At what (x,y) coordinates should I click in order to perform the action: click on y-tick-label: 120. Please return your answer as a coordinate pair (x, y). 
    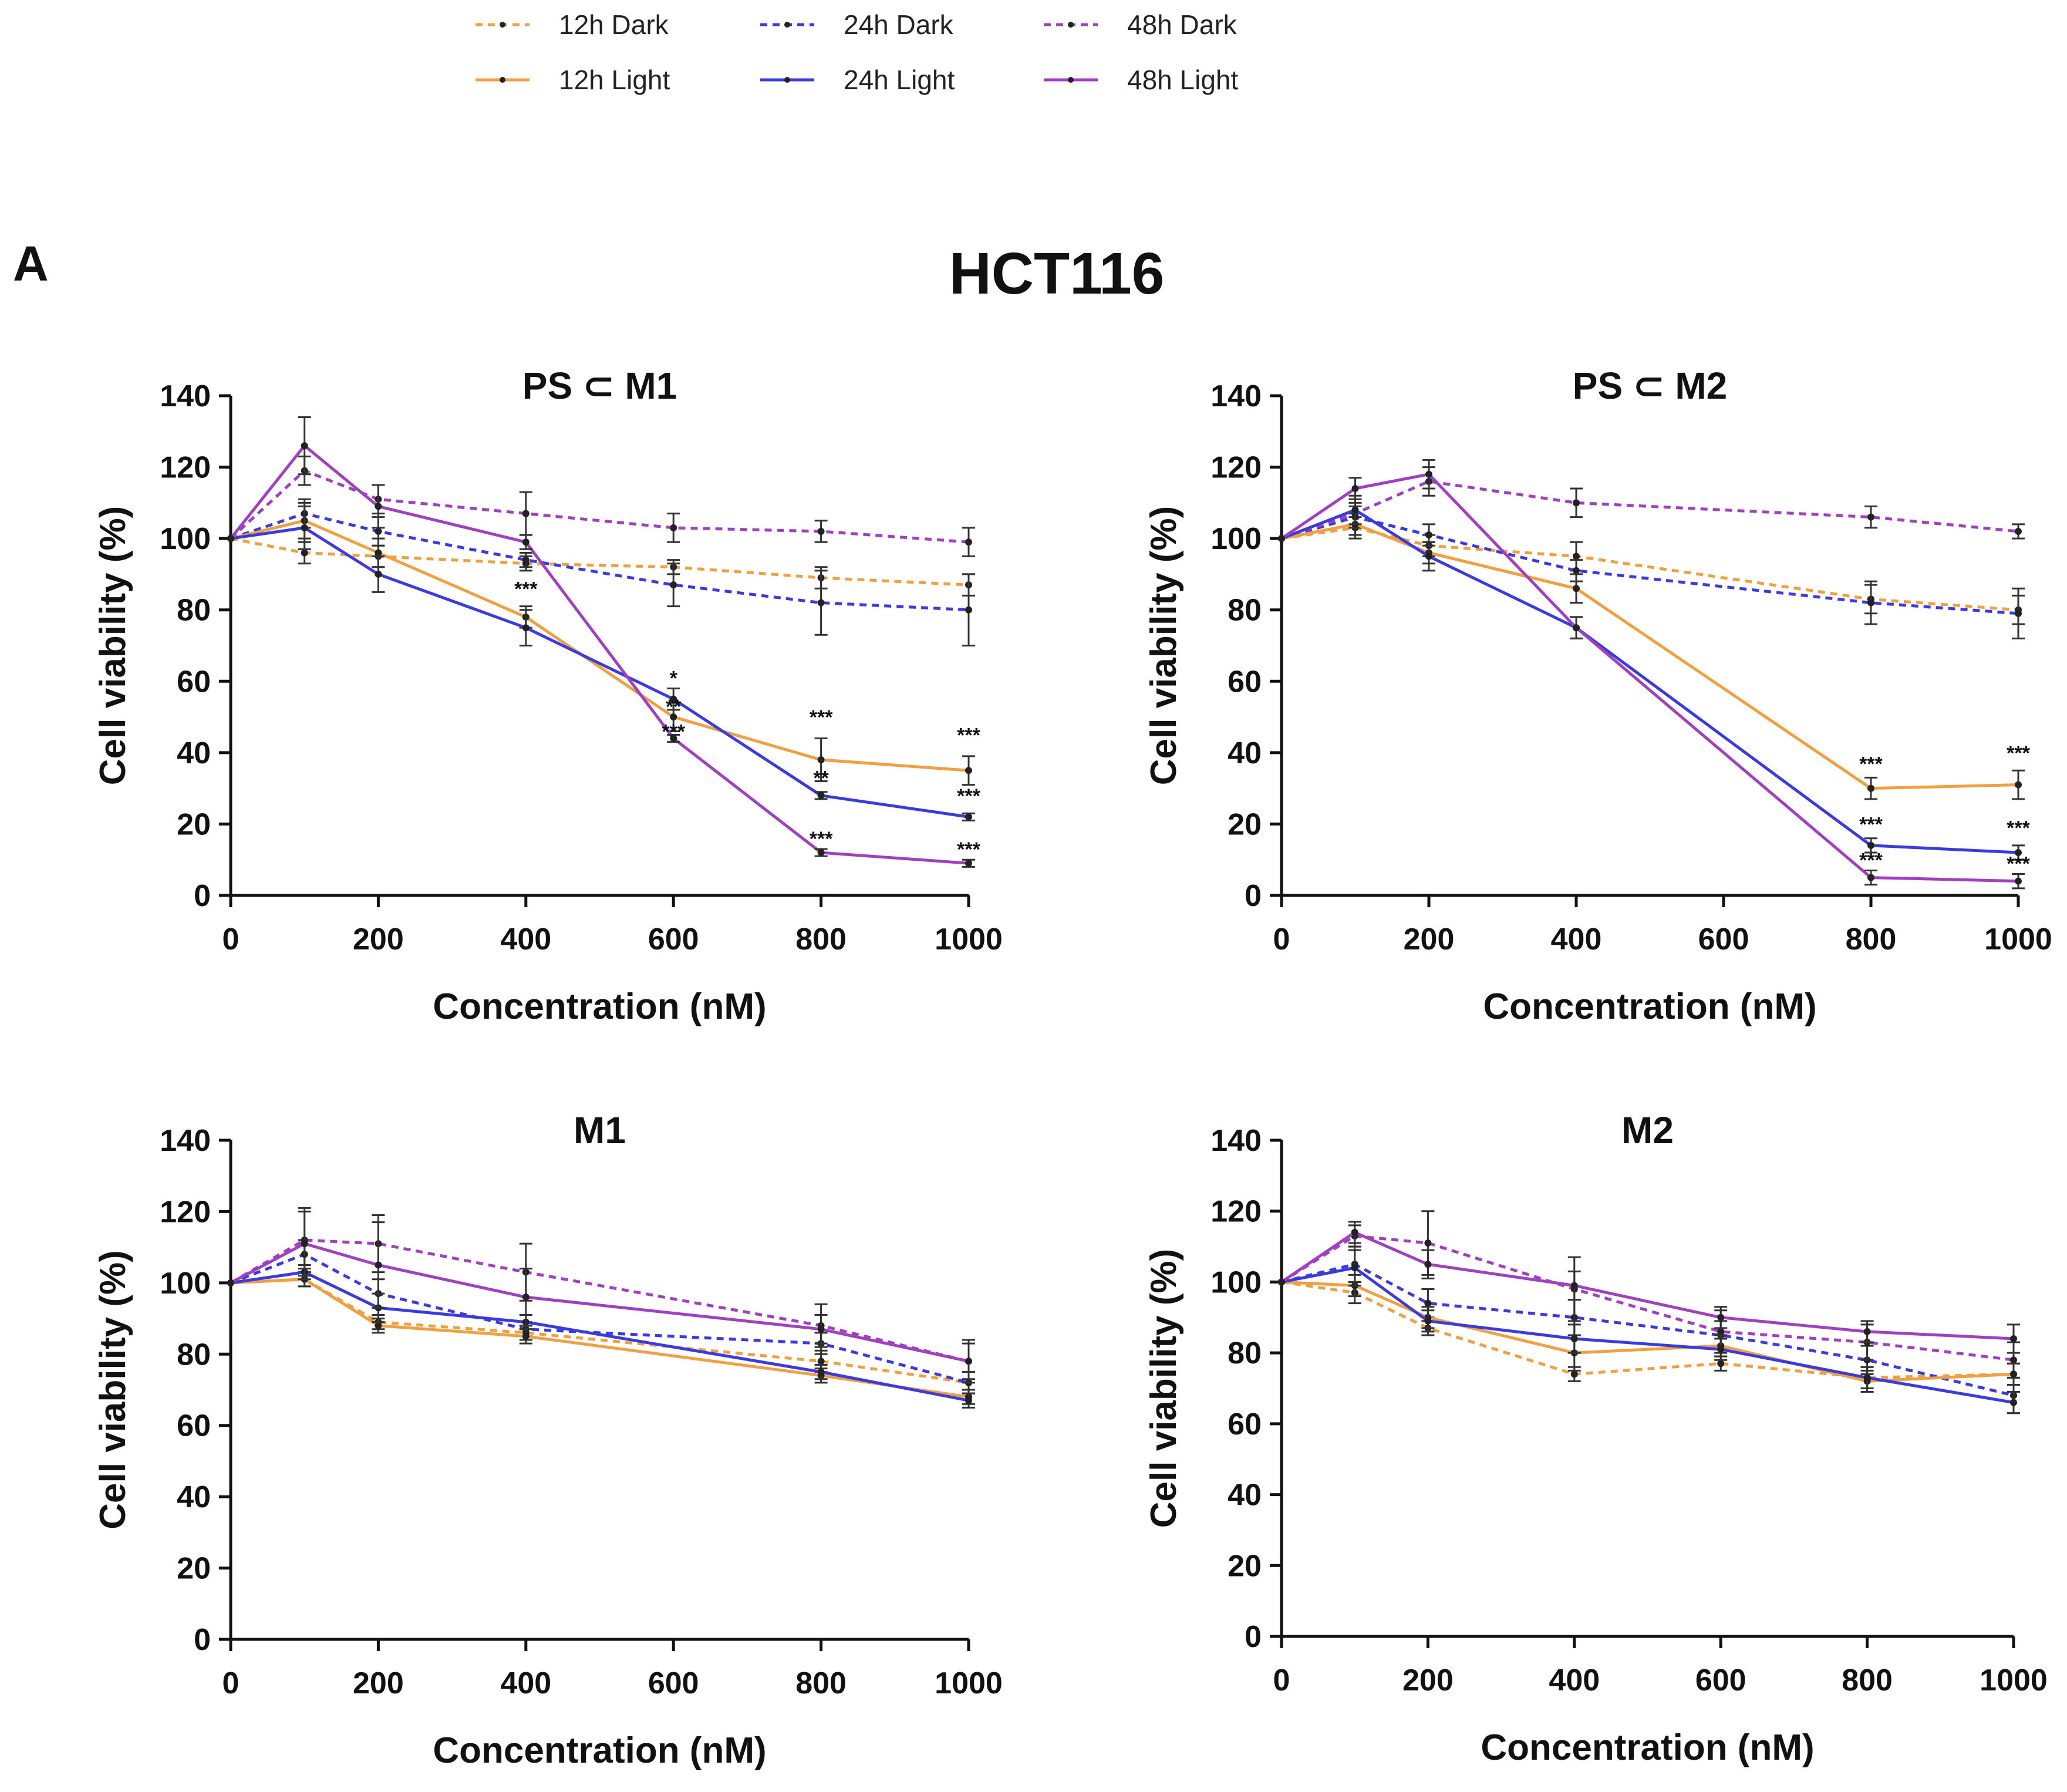
    Looking at the image, I should click on (1236, 468).